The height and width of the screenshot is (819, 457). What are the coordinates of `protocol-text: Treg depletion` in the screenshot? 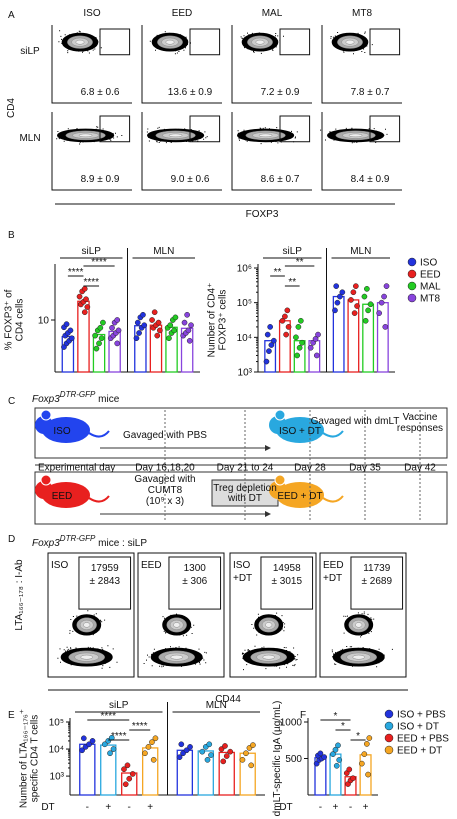 It's located at (245, 488).